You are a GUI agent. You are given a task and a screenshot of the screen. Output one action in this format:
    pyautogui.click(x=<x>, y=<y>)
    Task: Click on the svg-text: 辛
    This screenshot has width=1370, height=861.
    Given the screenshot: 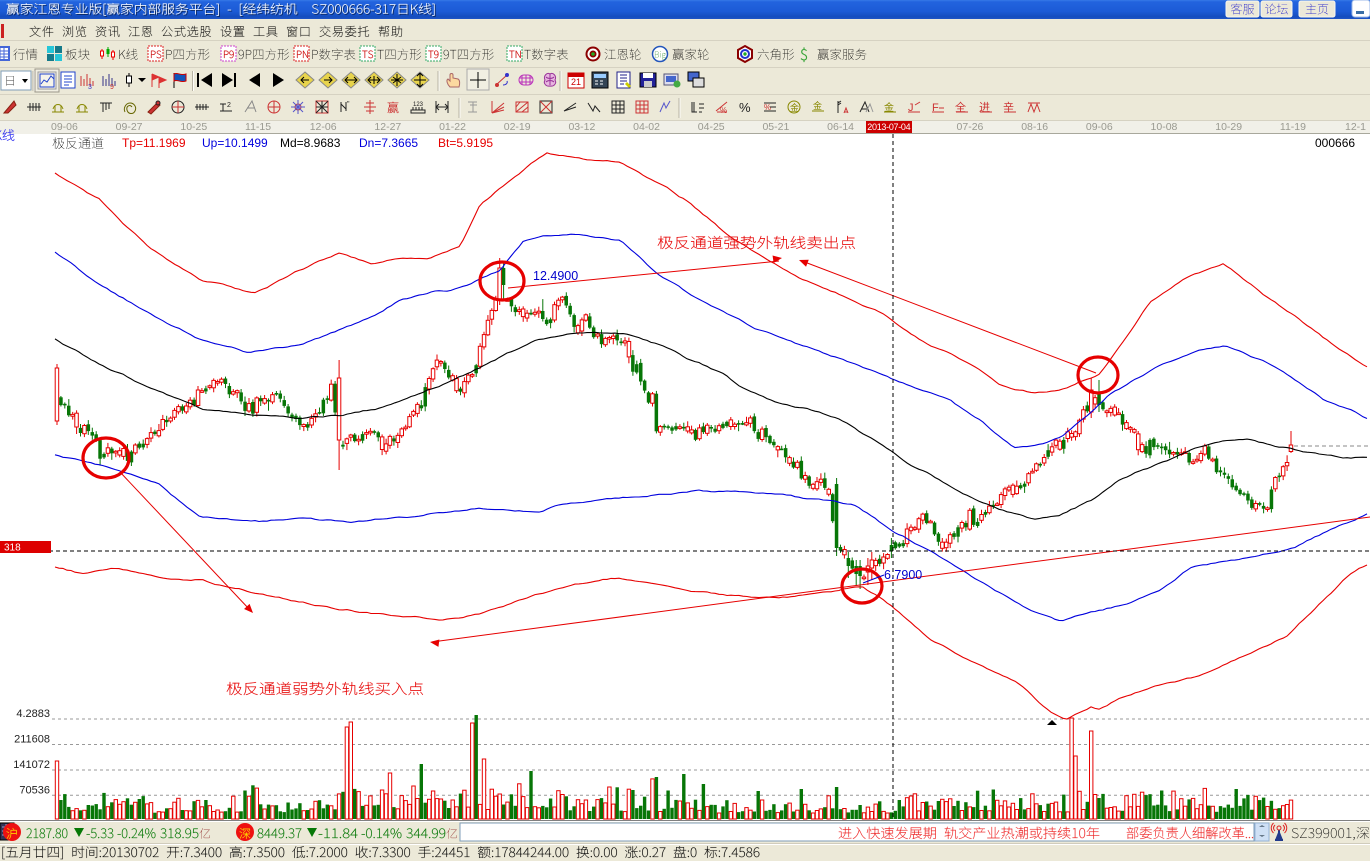 What is the action you would take?
    pyautogui.click(x=1008, y=107)
    